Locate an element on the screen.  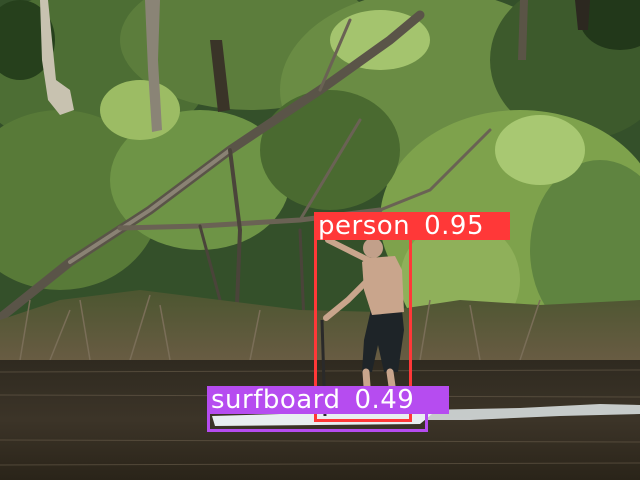
surfboard-confidence: 0.49 is located at coordinates (384, 400).